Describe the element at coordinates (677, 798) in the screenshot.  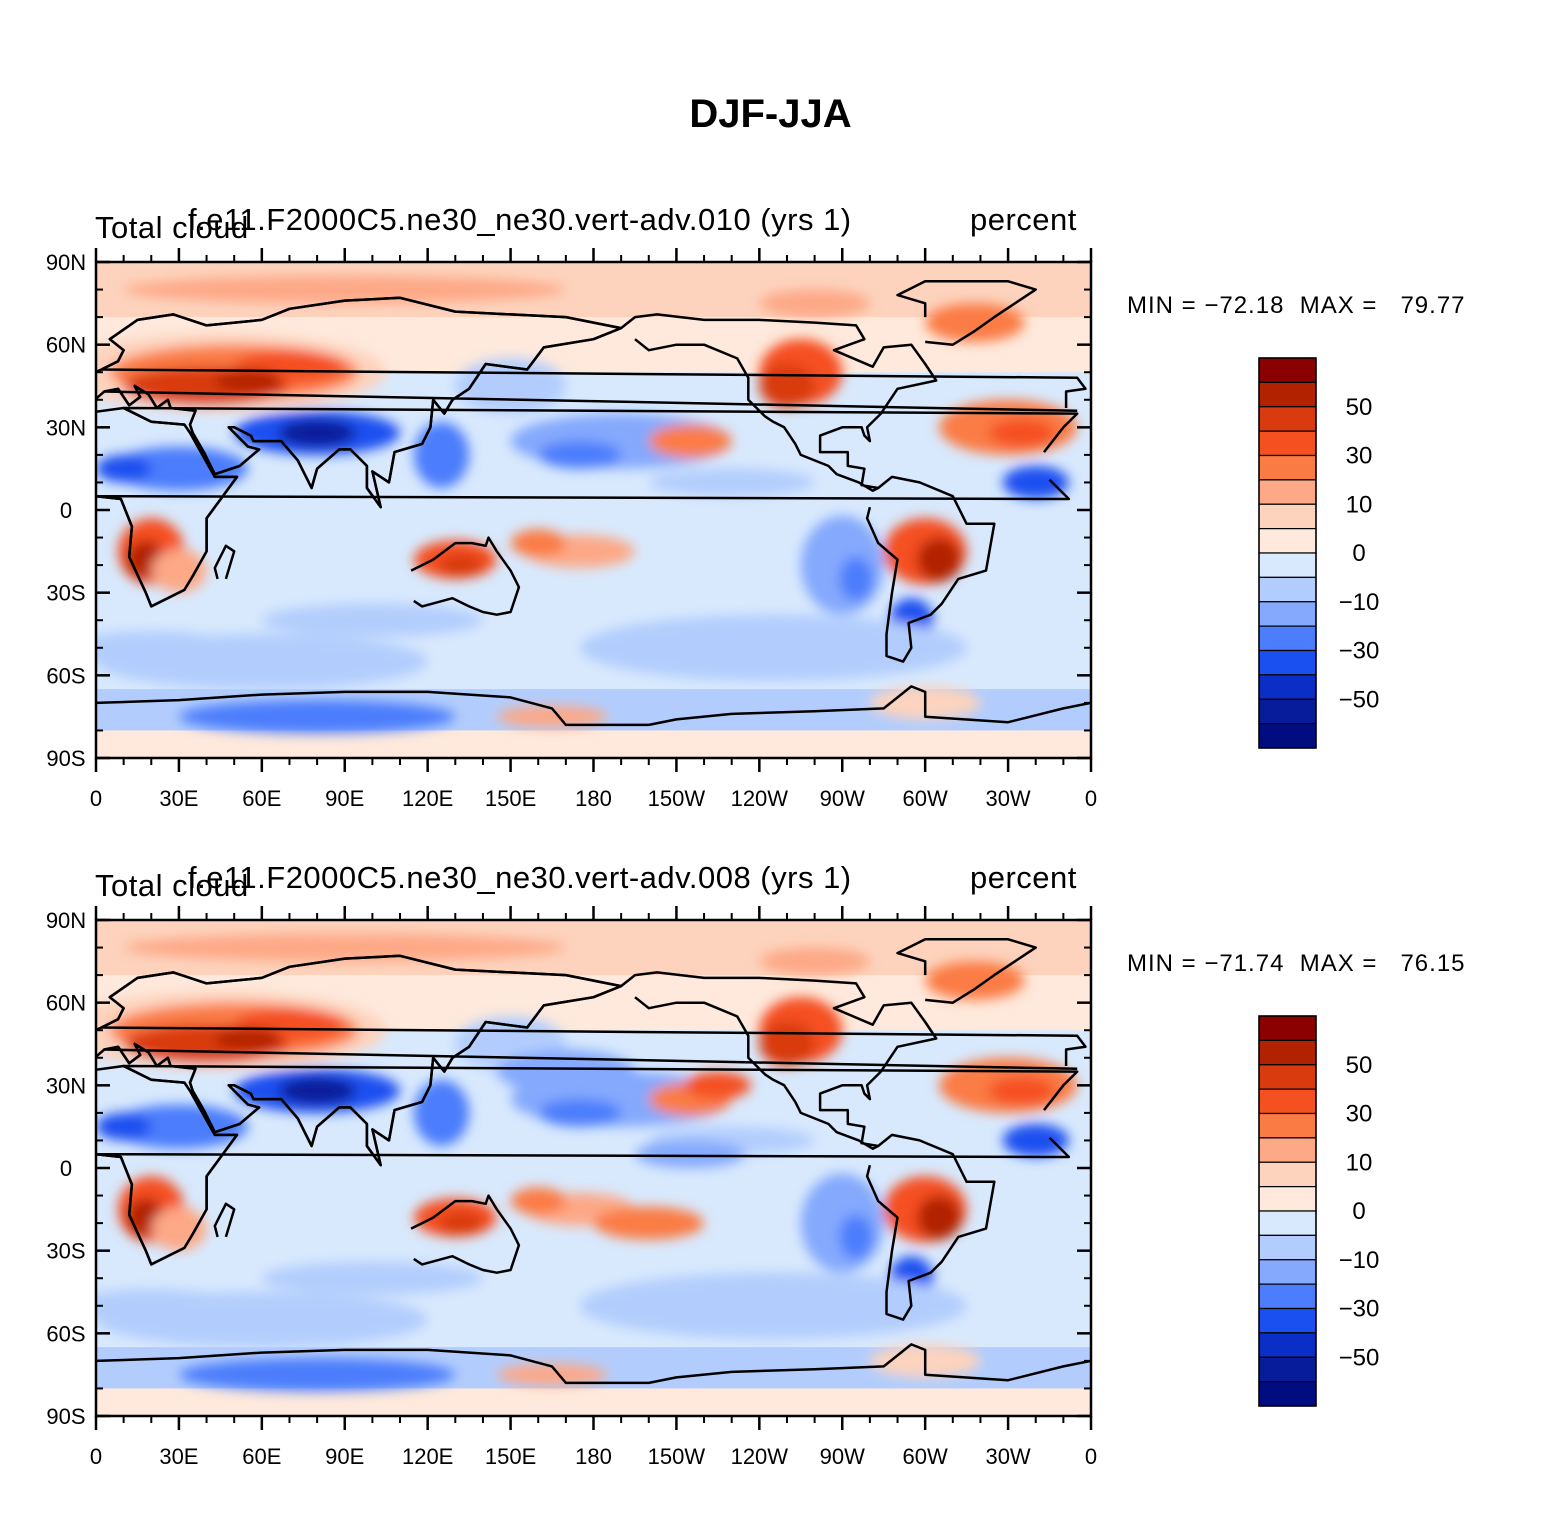
I see `lon-label: 150W` at that location.